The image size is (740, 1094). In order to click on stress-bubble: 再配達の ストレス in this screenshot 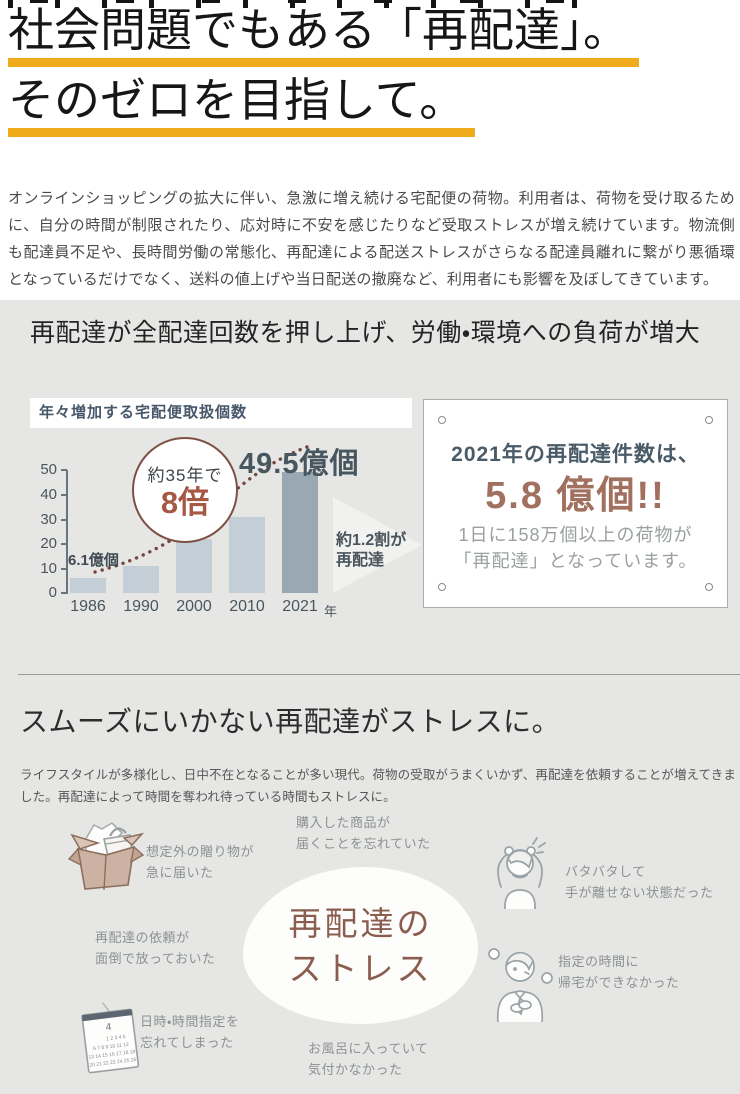, I will do `click(360, 945)`.